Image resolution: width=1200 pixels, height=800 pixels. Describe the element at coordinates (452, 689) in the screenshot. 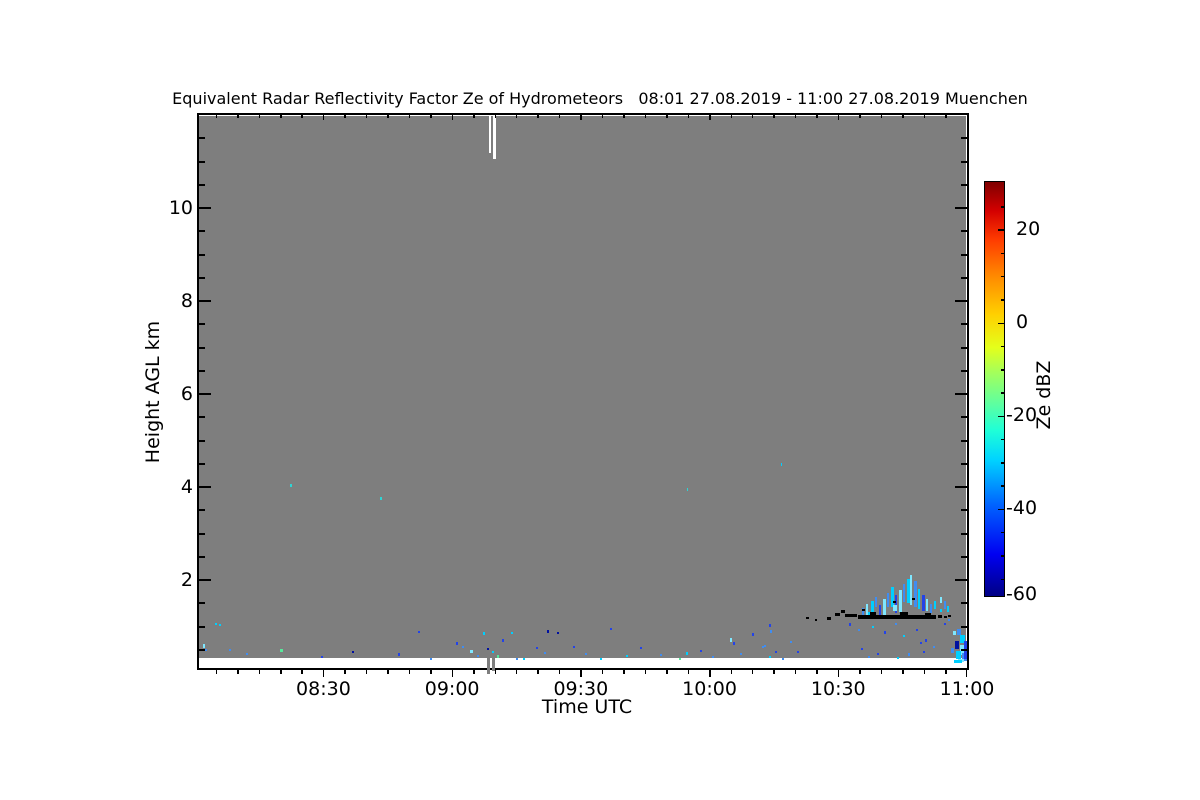

I see `x-tick-label: 09:00` at that location.